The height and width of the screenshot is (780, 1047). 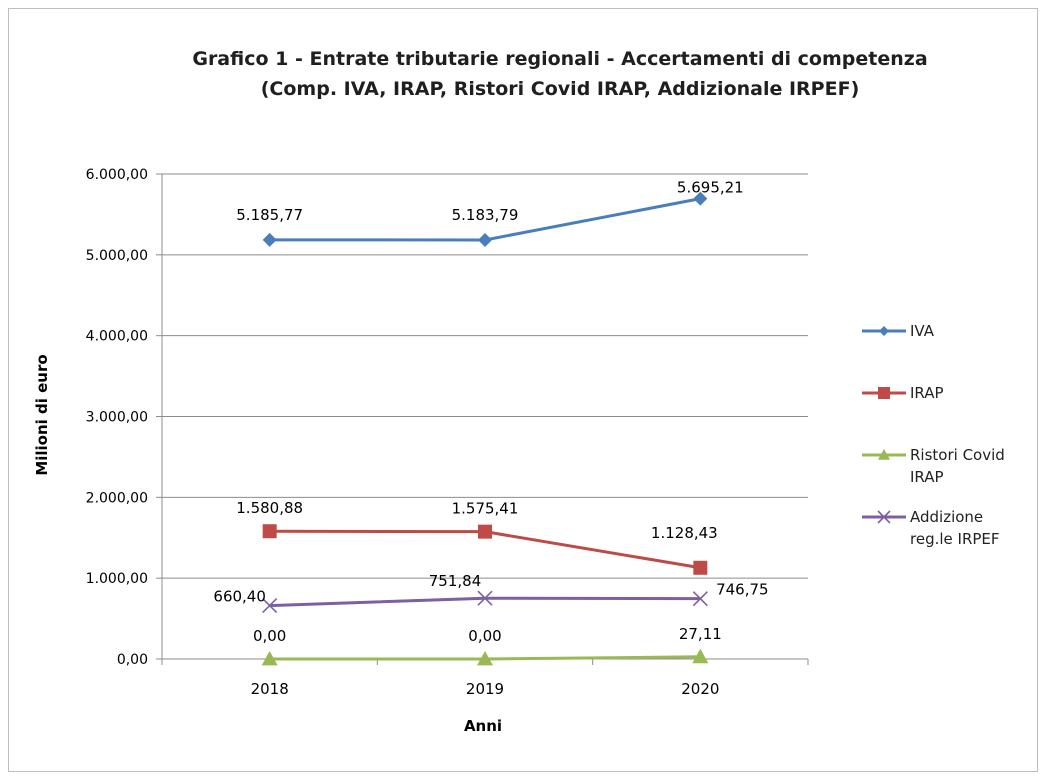 I want to click on legend-item: IVA, so click(x=897, y=331).